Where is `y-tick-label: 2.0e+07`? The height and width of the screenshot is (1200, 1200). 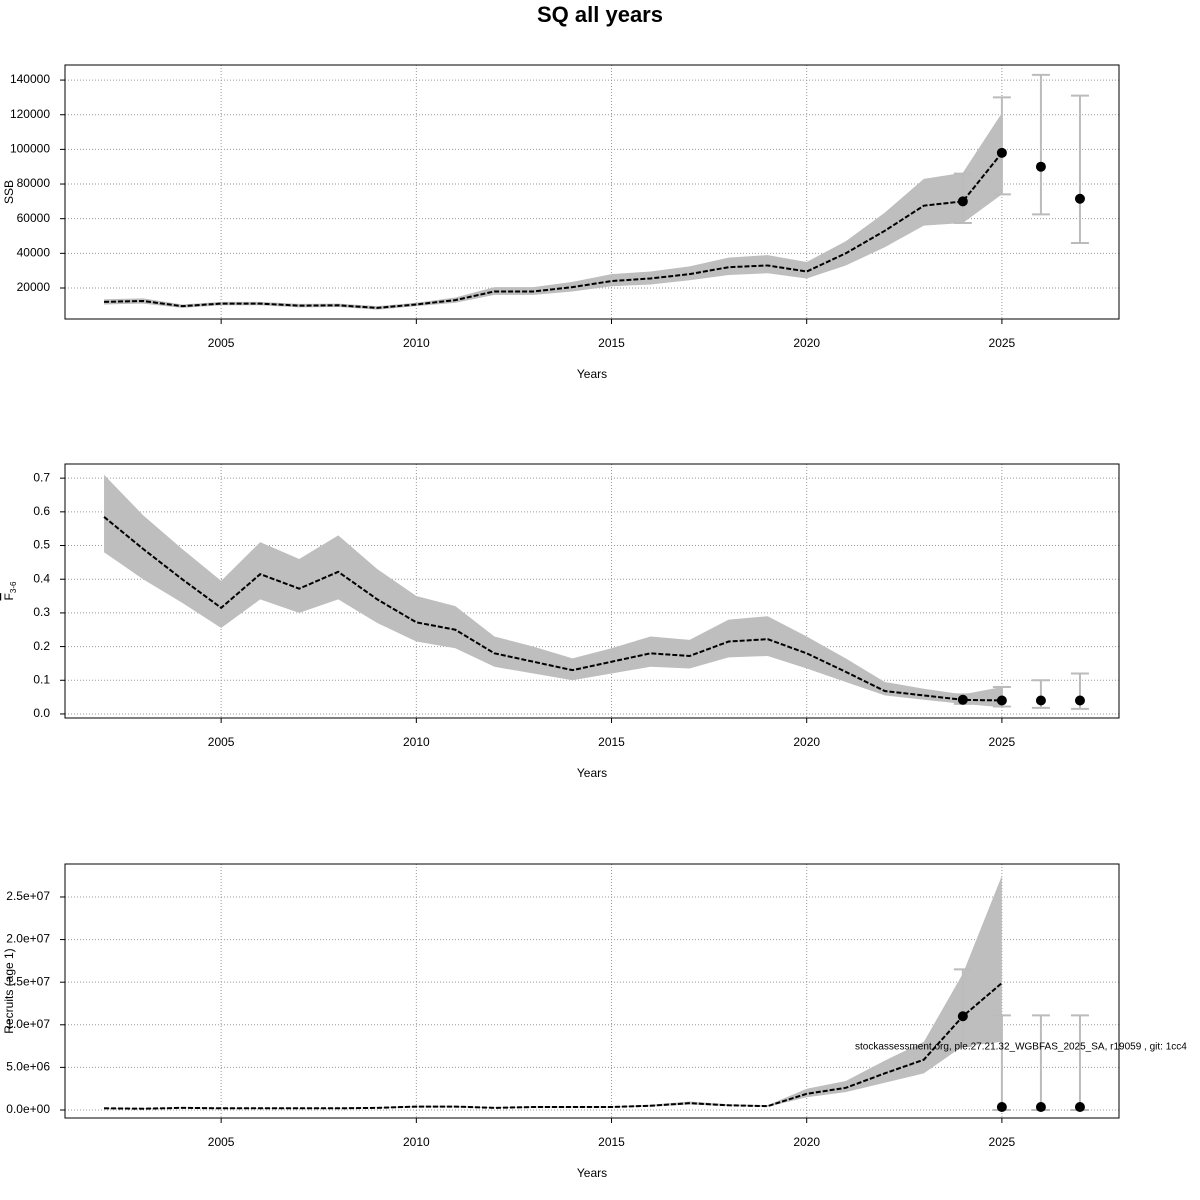
y-tick-label: 2.0e+07 is located at coordinates (28, 939).